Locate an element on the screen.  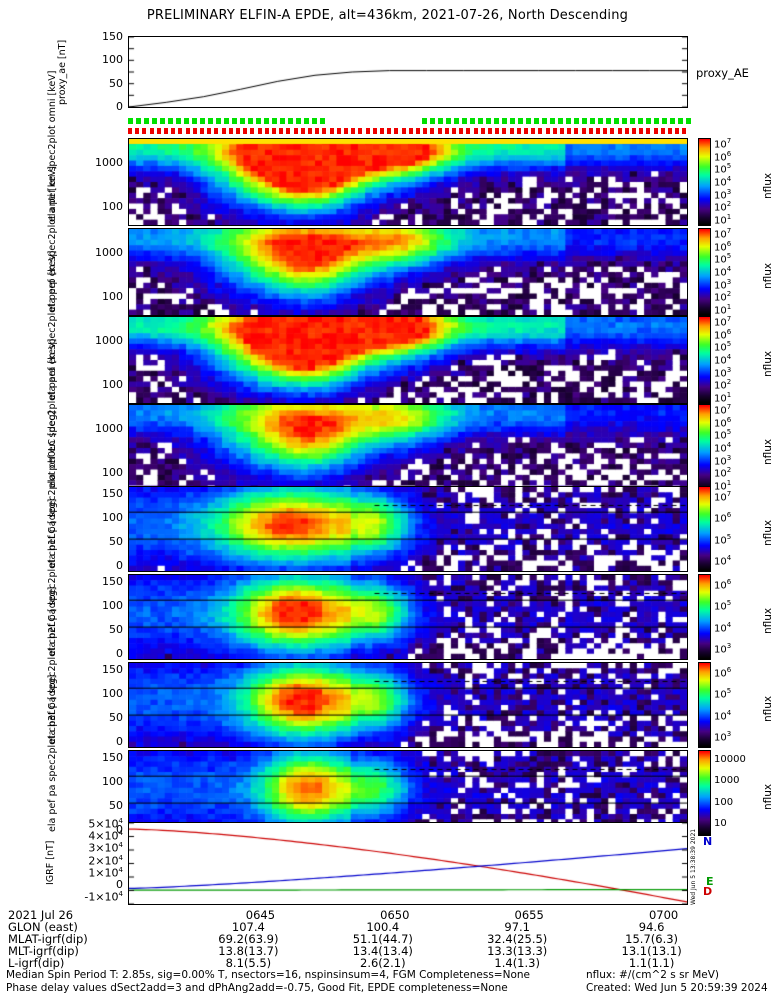
panel-pa-0-ytick-3: 0 is located at coordinates (119, 565).